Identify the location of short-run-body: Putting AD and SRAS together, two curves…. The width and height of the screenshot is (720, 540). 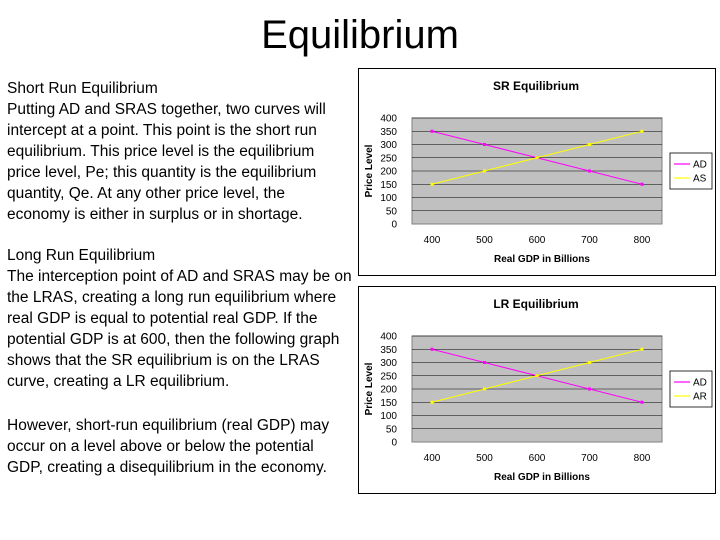
(166, 162).